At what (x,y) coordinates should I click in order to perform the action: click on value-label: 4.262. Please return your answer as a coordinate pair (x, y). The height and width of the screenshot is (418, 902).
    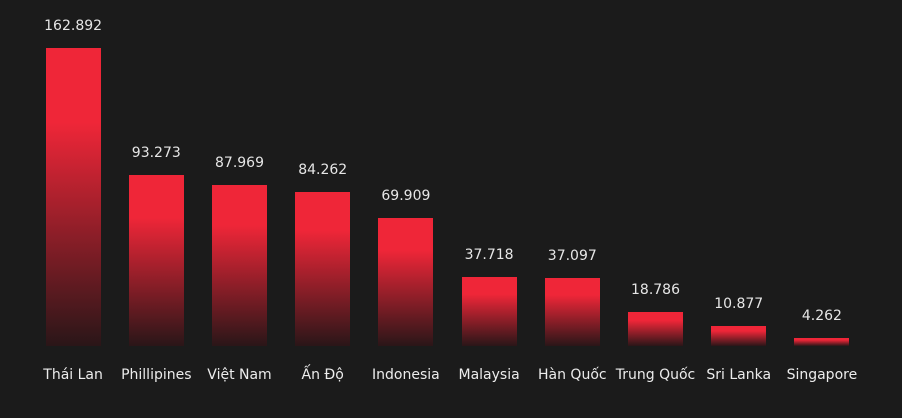
    Looking at the image, I should click on (821, 316).